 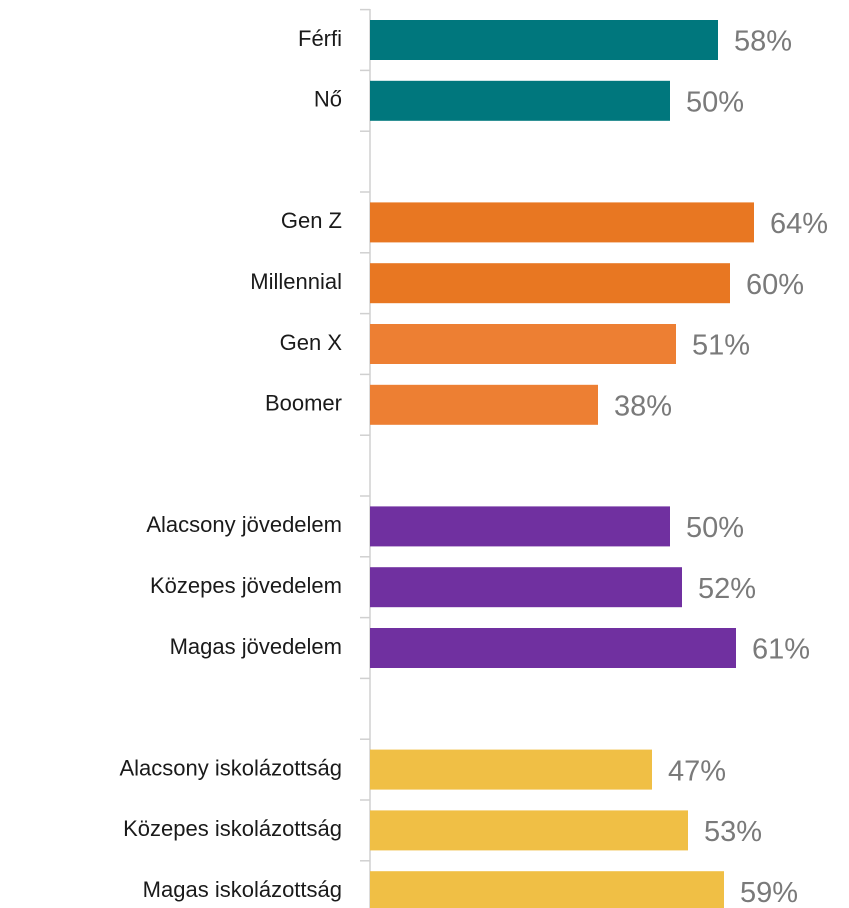 What do you see at coordinates (733, 832) in the screenshot?
I see `value-label: 53%` at bounding box center [733, 832].